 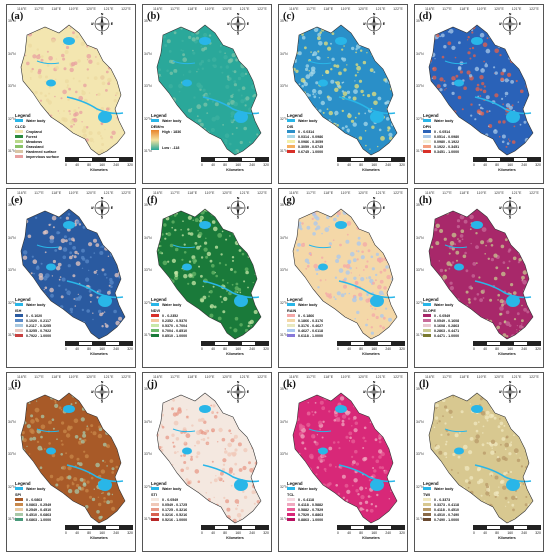 I want to click on scale-segment, so click(x=384, y=527).